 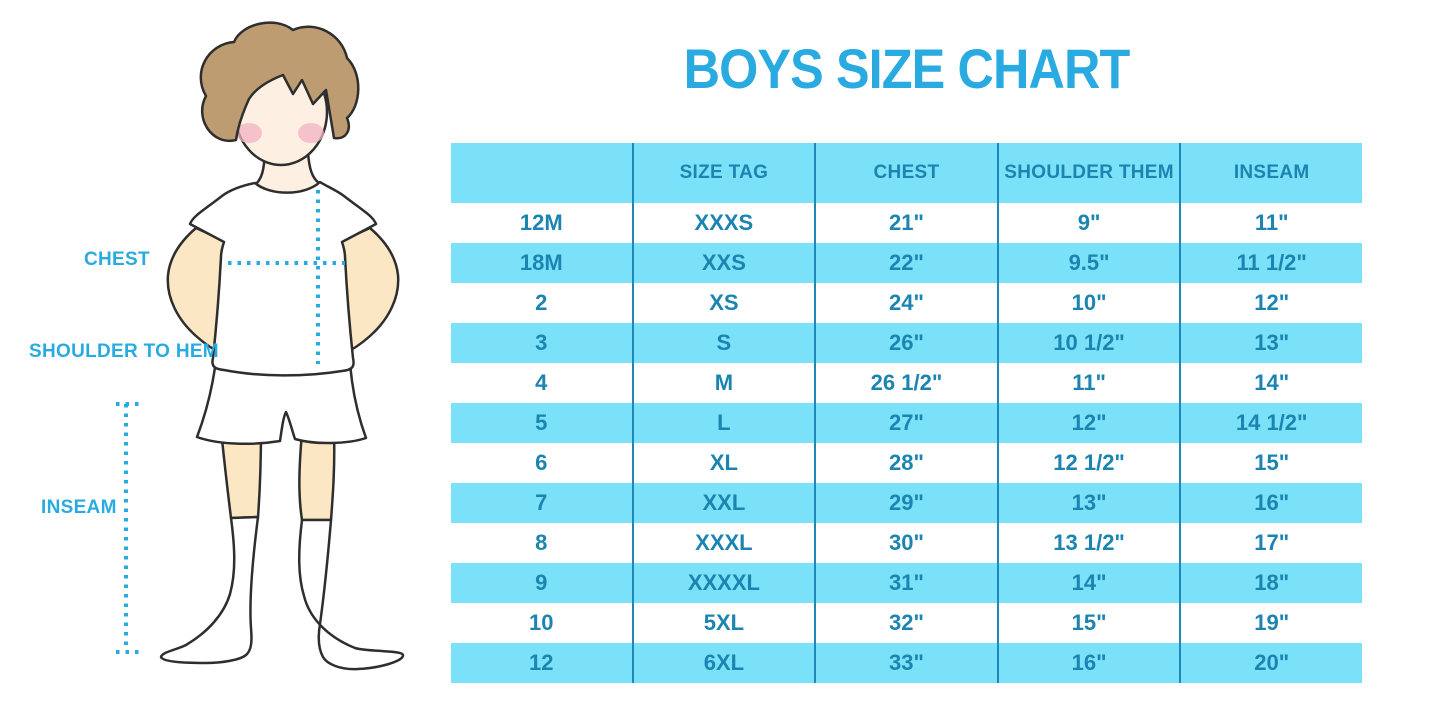 What do you see at coordinates (1272, 622) in the screenshot?
I see `table-cell: 19"` at bounding box center [1272, 622].